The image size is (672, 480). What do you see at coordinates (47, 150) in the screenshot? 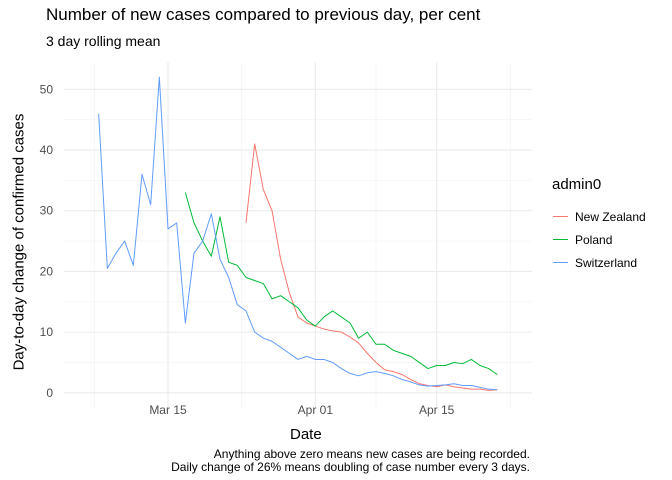
I see `y-tick-label: 40` at bounding box center [47, 150].